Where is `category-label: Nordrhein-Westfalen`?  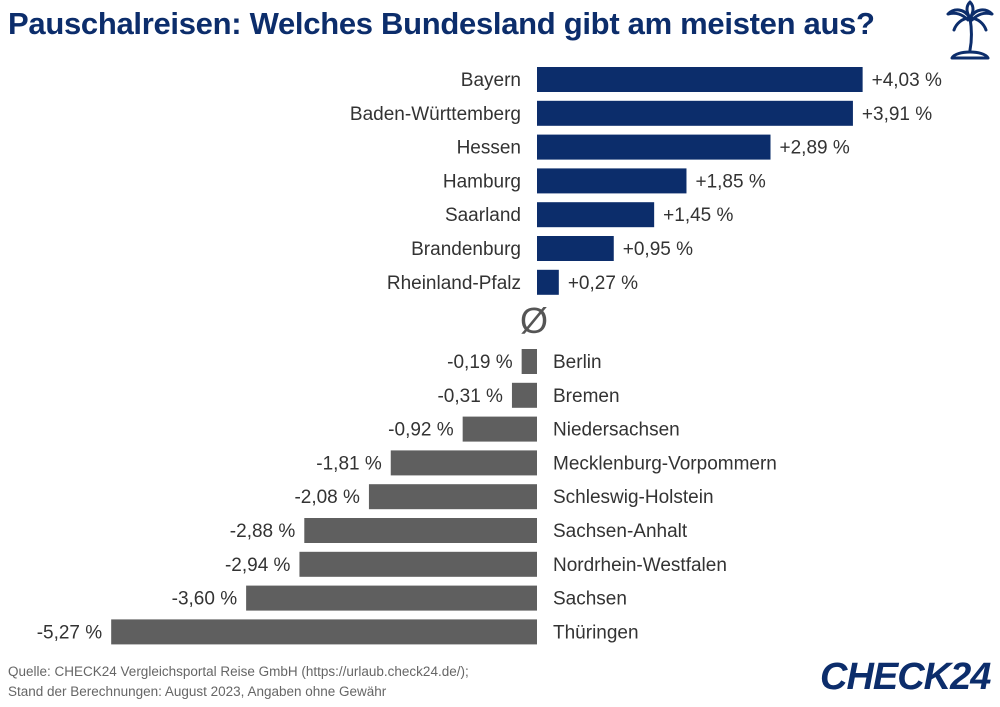 category-label: Nordrhein-Westfalen is located at coordinates (640, 565).